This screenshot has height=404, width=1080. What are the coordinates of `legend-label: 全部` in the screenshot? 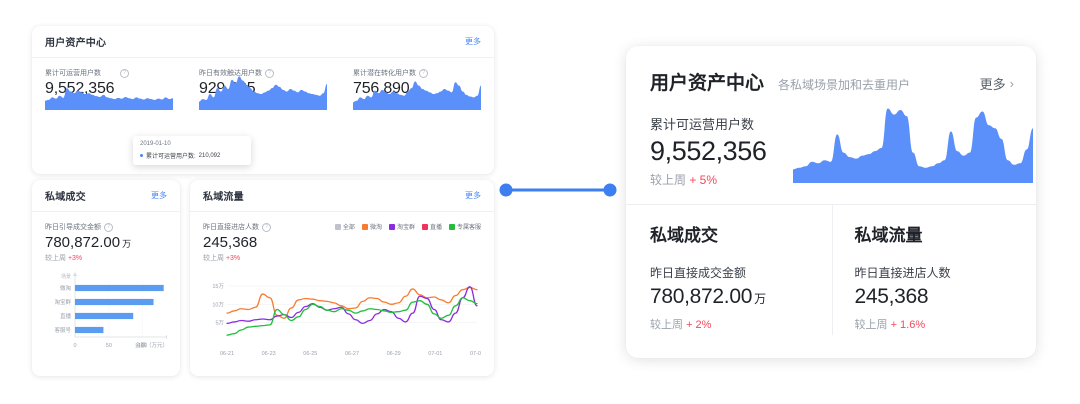 It's located at (348, 228).